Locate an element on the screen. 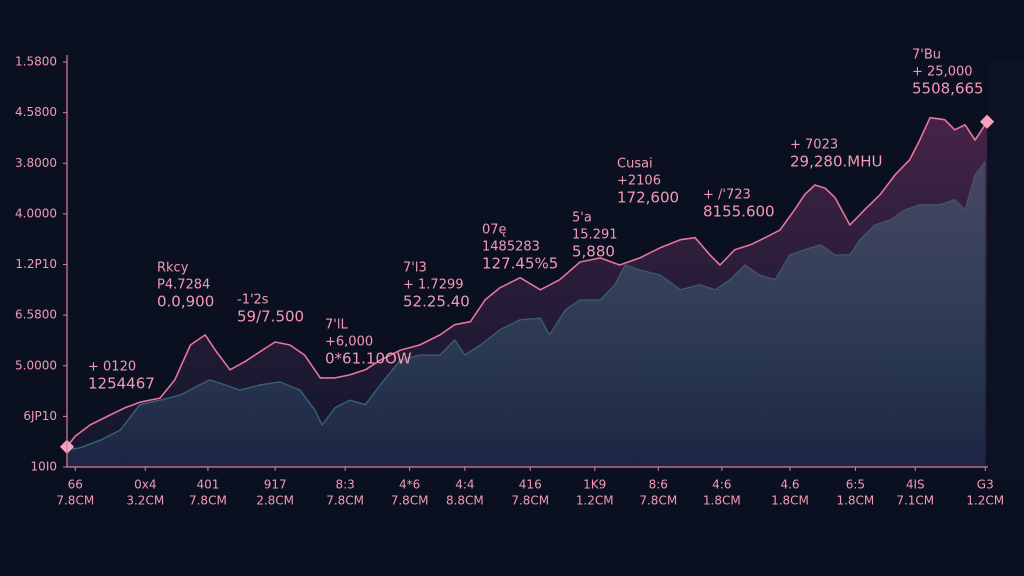 The image size is (1024, 576). annotation: Rkcy is located at coordinates (173, 268).